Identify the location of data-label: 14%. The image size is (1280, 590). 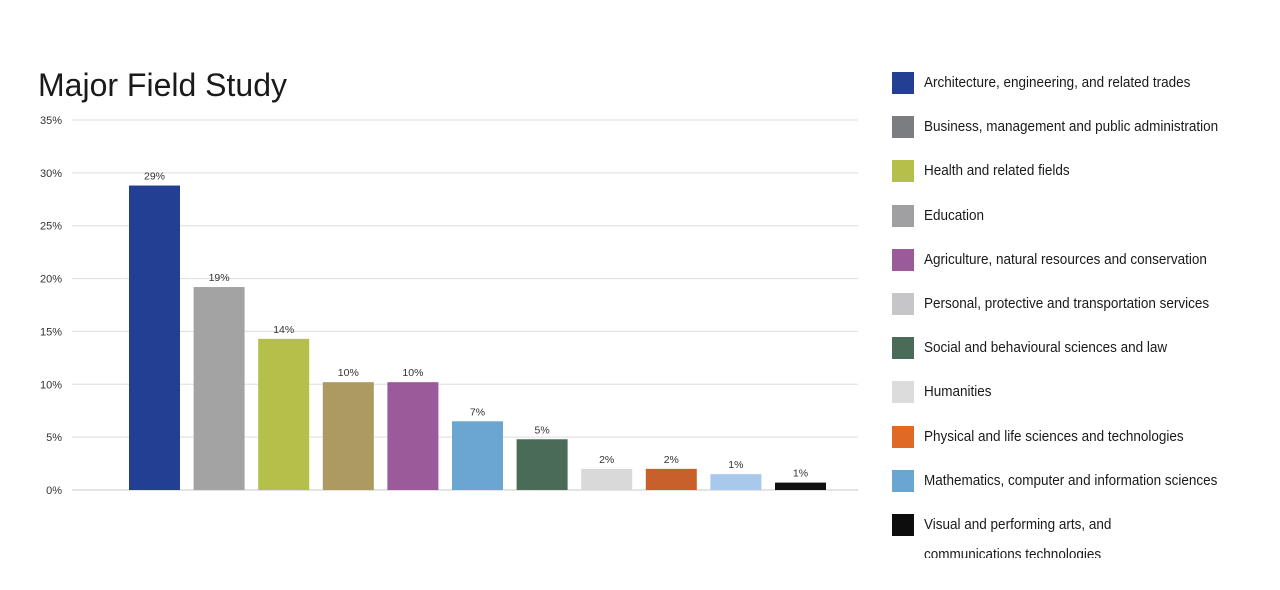
(283, 330).